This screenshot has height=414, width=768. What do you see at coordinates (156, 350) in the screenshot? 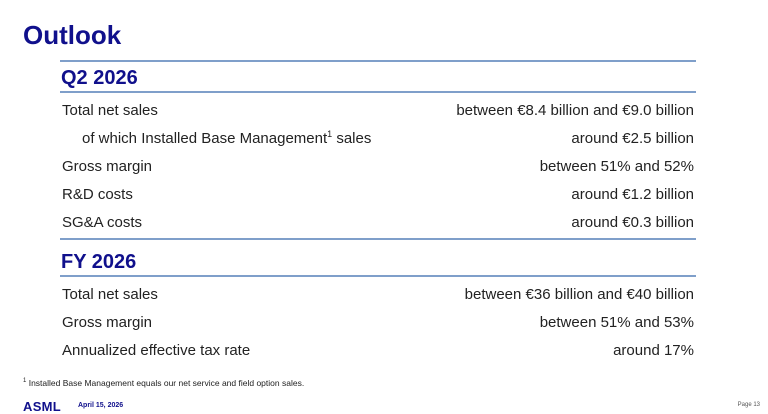
I see `row-label: Annualized effective tax rate` at bounding box center [156, 350].